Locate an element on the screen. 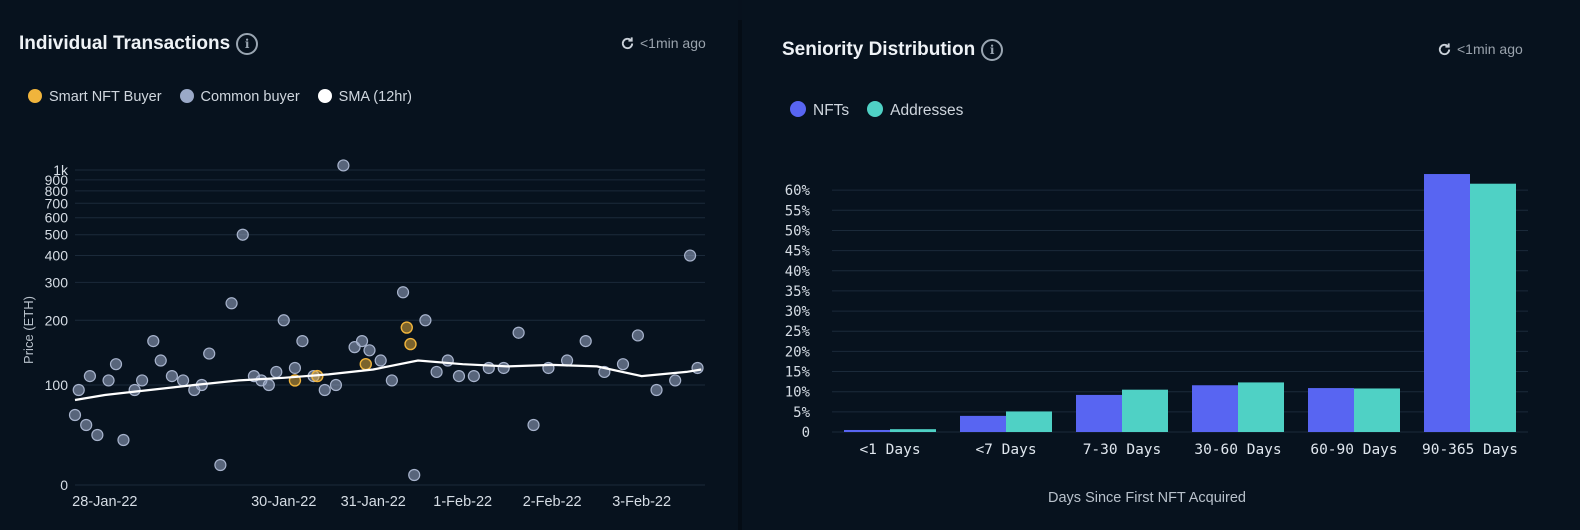 The height and width of the screenshot is (530, 1580). y-tick-label: 800 is located at coordinates (57, 191).